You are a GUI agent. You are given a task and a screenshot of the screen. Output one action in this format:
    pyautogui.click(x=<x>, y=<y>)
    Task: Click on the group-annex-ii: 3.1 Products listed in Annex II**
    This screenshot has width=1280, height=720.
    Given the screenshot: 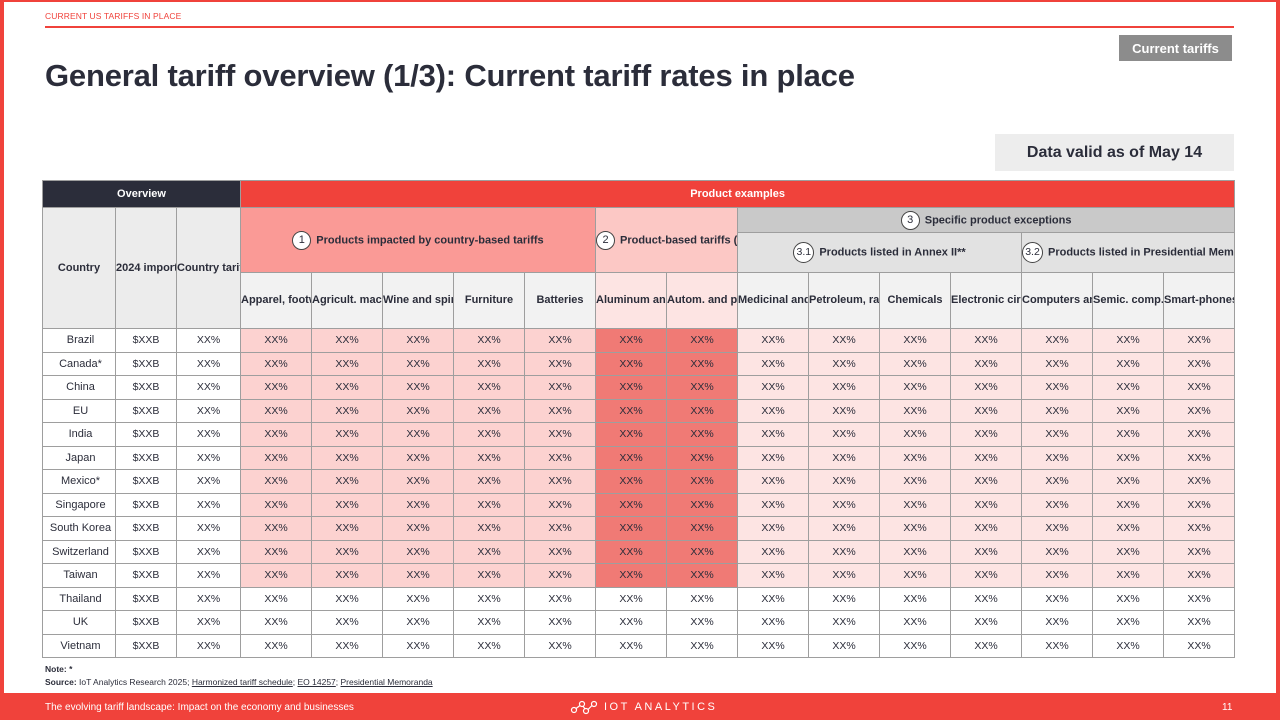 What is the action you would take?
    pyautogui.click(x=879, y=252)
    